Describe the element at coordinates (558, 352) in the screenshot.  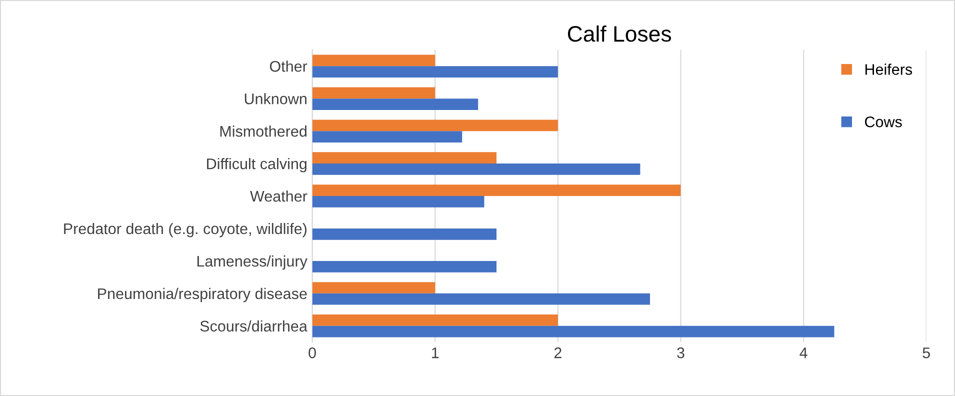
I see `x-tick-label: 2` at that location.